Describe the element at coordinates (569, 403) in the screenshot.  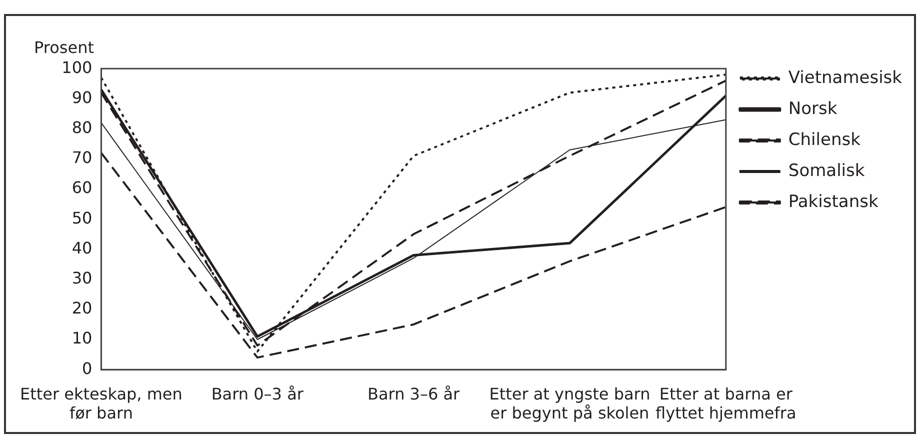
I see `x-tick-label: Etter at yngste barn er begynt på skolen` at that location.